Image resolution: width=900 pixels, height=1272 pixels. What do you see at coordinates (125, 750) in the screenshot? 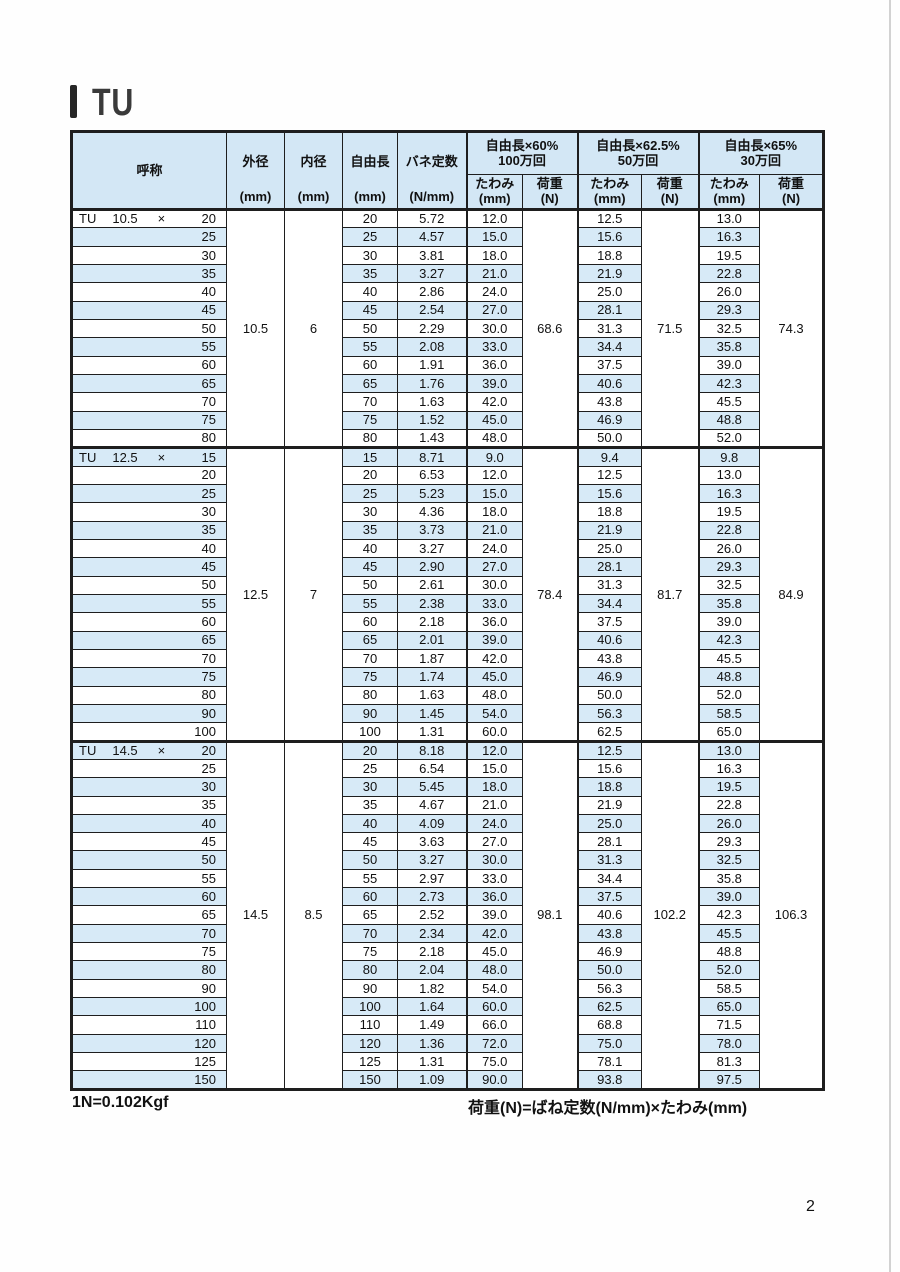
I see `series-diameter: 14.5` at bounding box center [125, 750].